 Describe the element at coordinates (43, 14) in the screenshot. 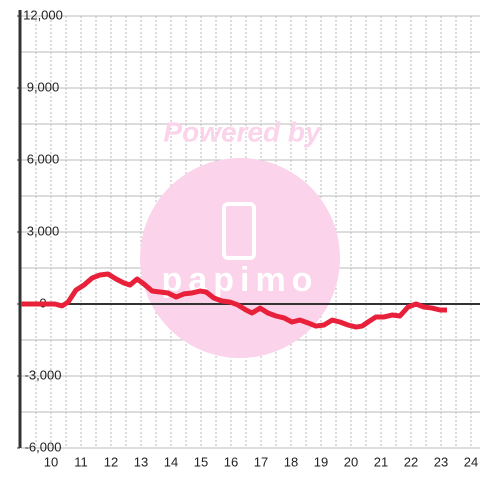

I see `y-tick-label: 12,000` at that location.